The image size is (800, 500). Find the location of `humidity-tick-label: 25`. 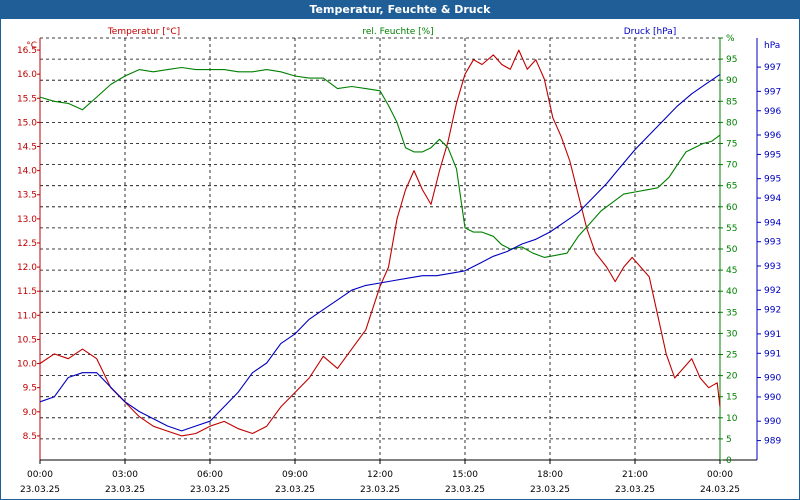

humidity-tick-label: 25 is located at coordinates (731, 356).